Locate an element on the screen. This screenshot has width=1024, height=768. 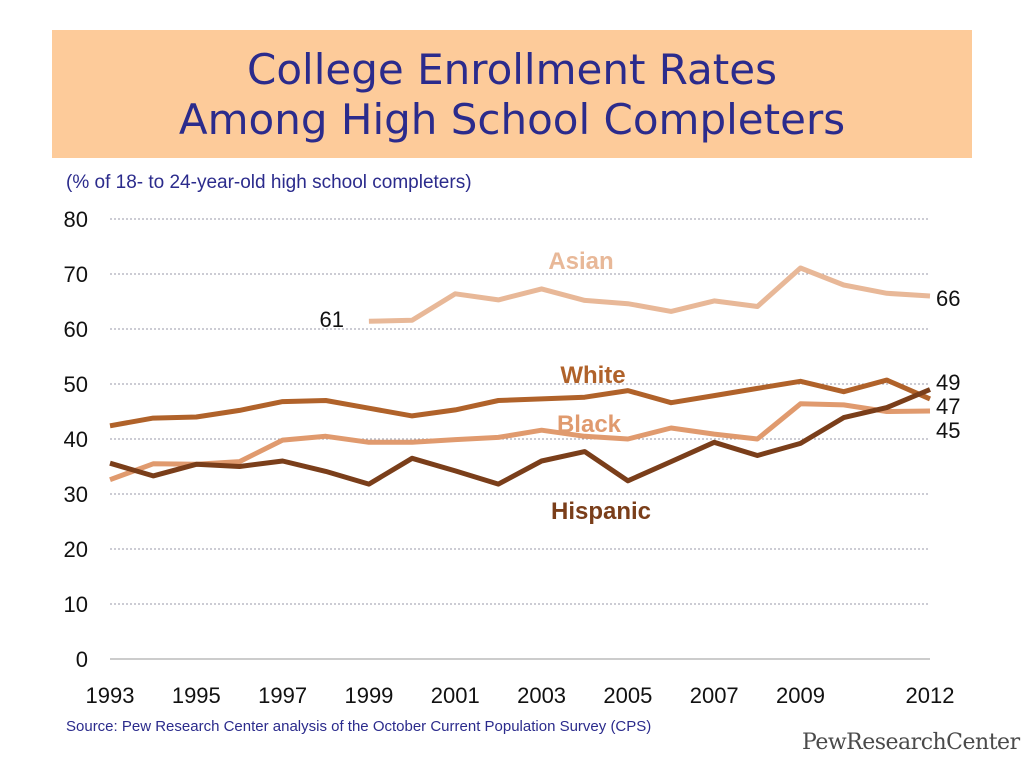
y-tick-label-10: 10 is located at coordinates (76, 604).